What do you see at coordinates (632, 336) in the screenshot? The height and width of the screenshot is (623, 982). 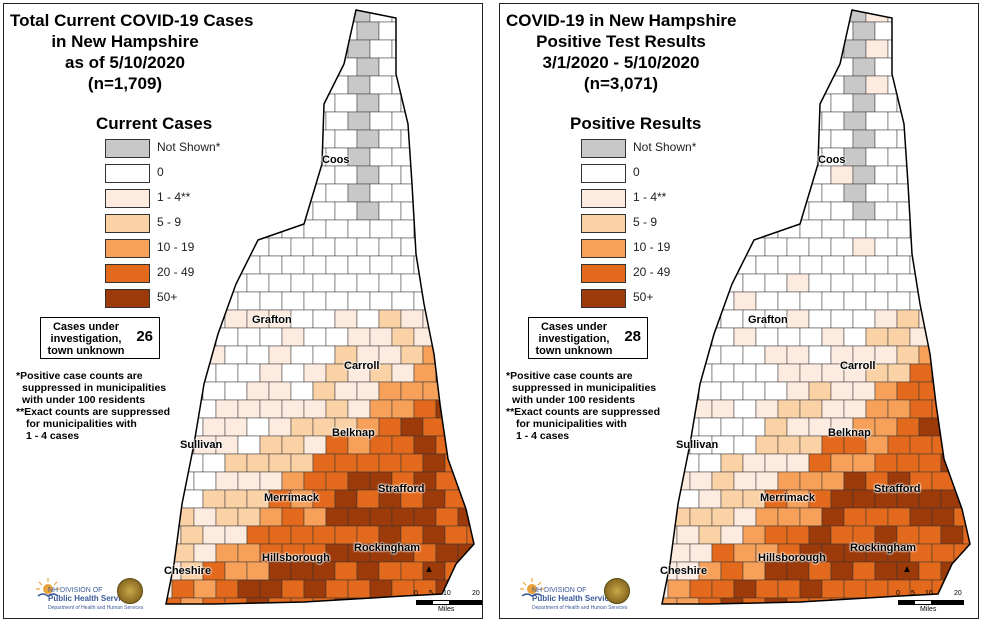 I see `unknown-town-count: 28` at bounding box center [632, 336].